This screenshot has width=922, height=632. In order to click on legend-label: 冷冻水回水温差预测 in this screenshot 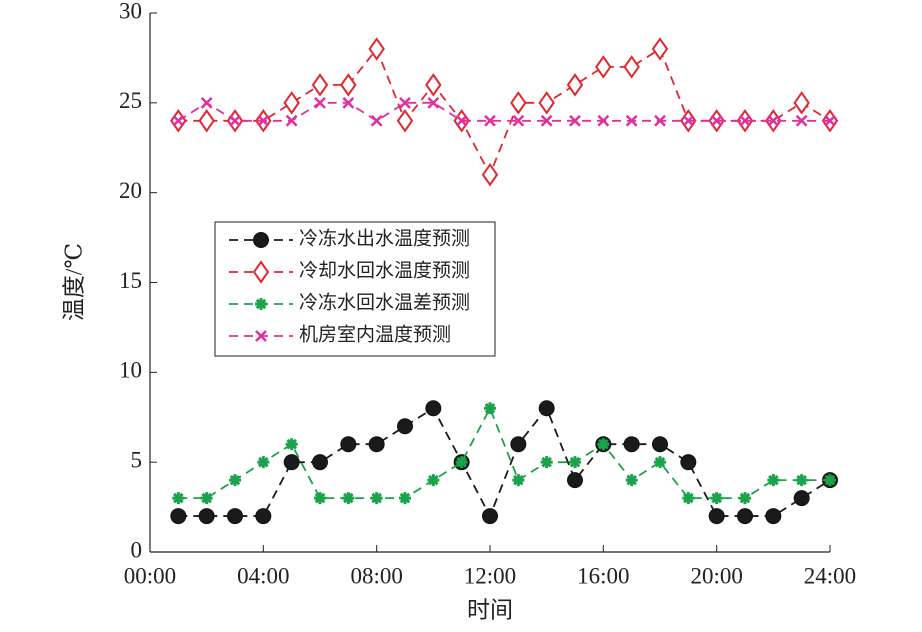, I will do `click(384, 302)`.